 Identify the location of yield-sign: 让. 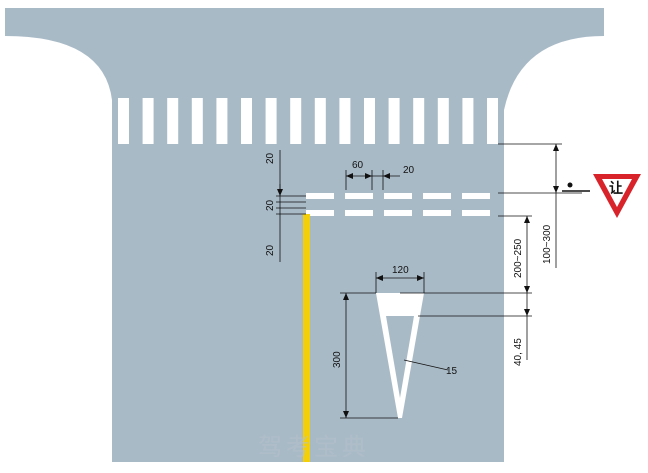
(601, 196).